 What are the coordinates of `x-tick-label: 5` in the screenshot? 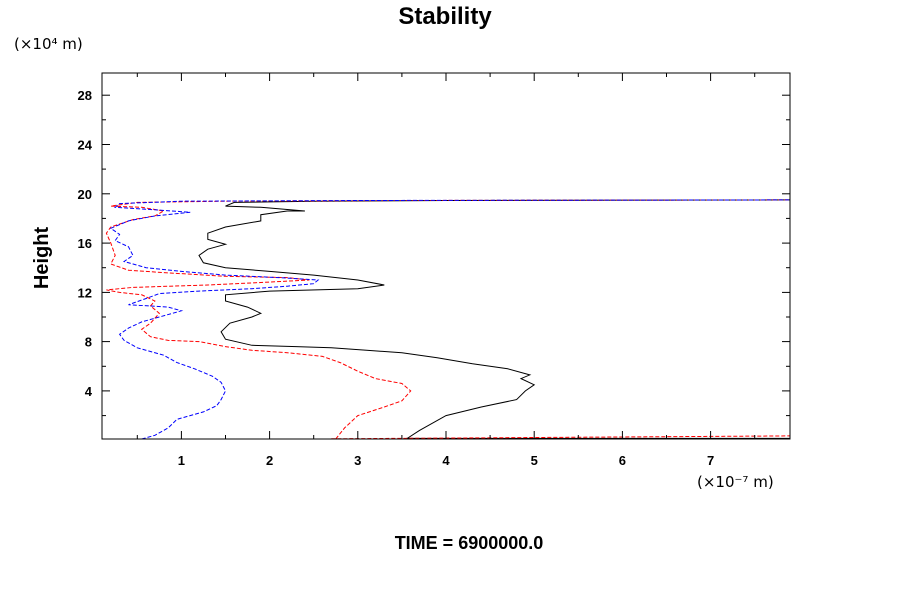 It's located at (534, 460).